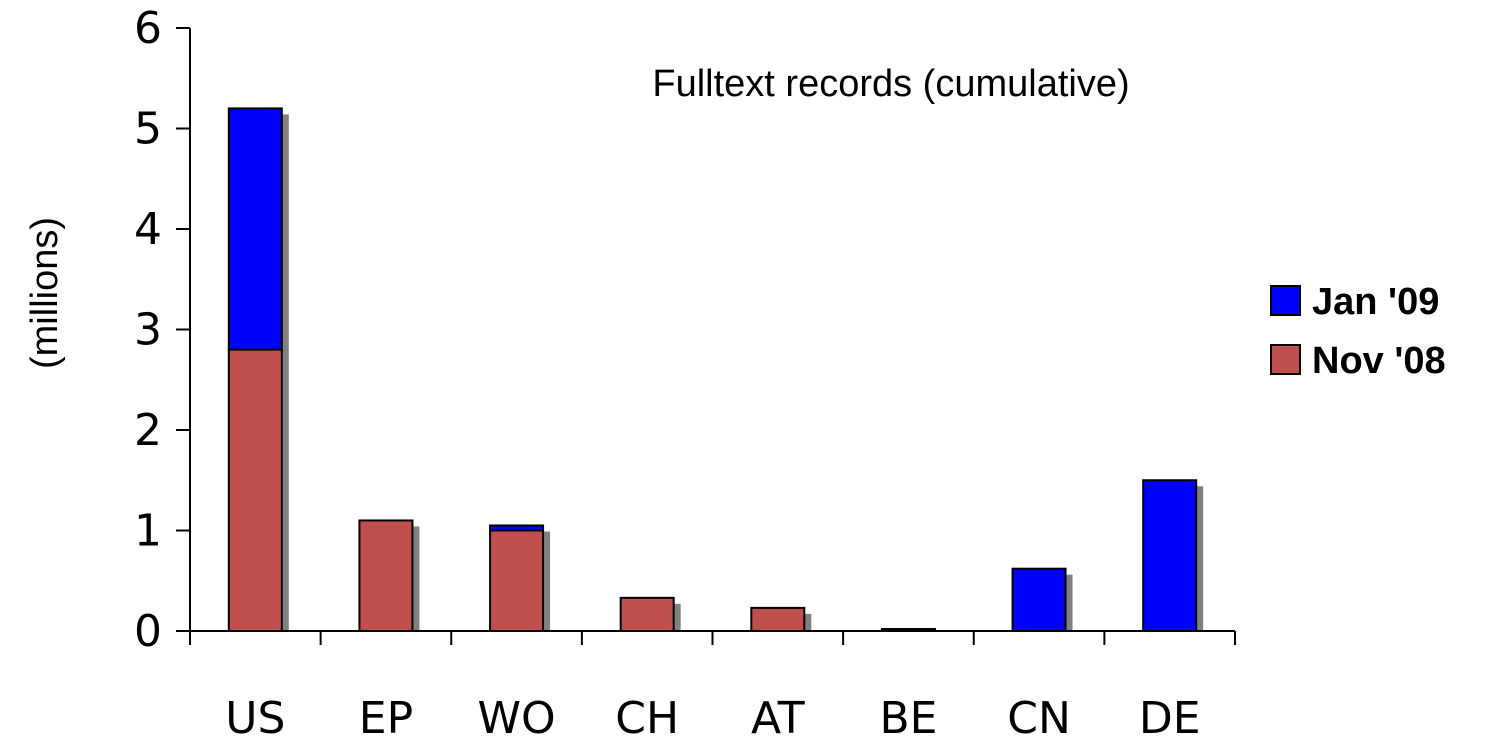 The height and width of the screenshot is (737, 1485). What do you see at coordinates (890, 84) in the screenshot?
I see `chart-annotation: Fulltext records (cumulative)` at bounding box center [890, 84].